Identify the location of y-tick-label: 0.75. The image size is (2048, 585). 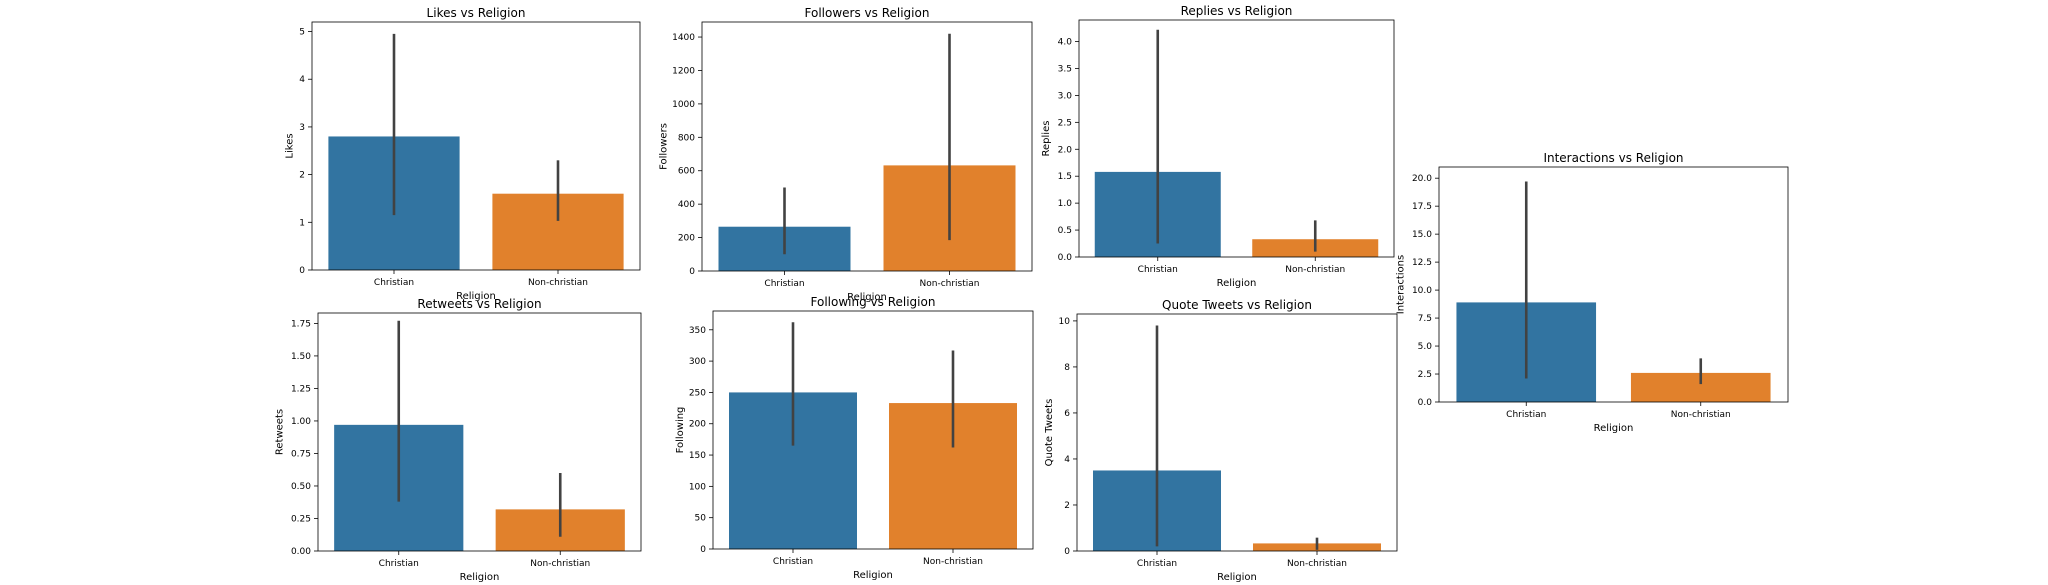
(301, 454).